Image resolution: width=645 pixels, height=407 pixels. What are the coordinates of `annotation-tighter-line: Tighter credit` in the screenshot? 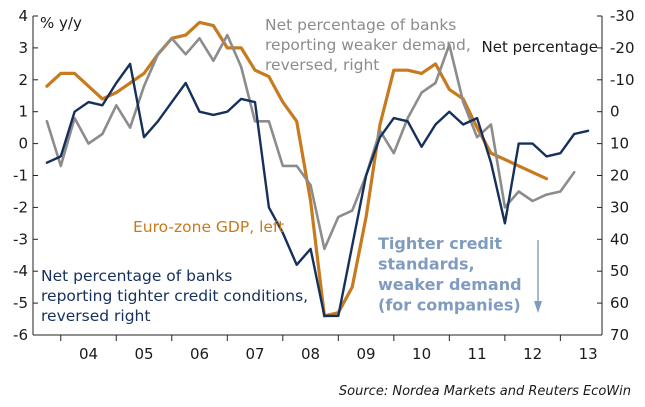 It's located at (440, 243).